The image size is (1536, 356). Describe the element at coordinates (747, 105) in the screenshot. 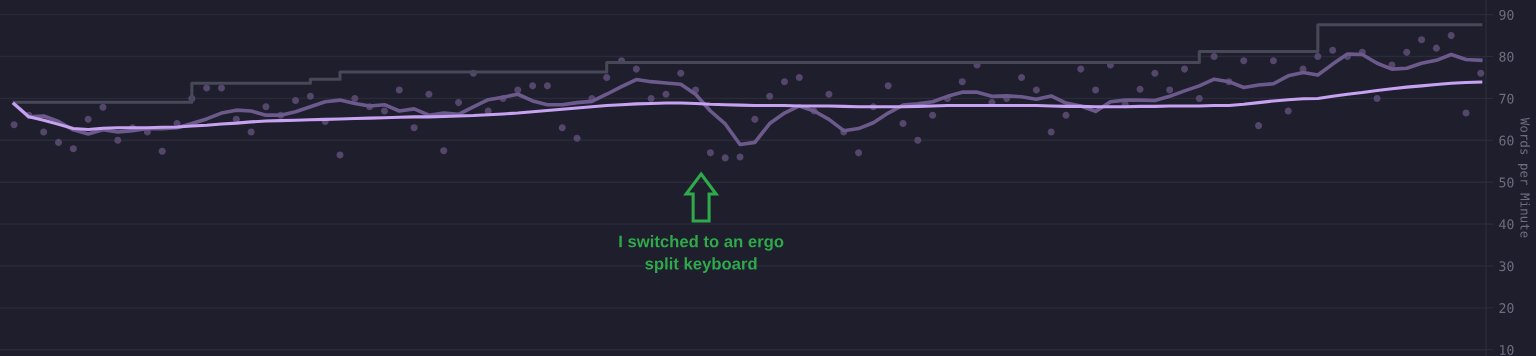

I see `line-series` at that location.